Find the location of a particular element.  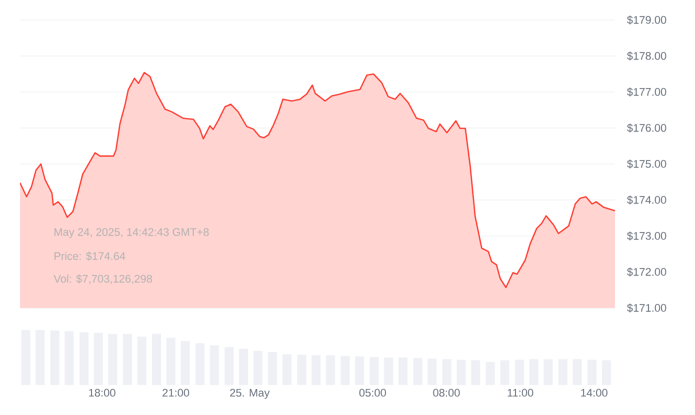

x-tick-label: 14:00 is located at coordinates (594, 392).